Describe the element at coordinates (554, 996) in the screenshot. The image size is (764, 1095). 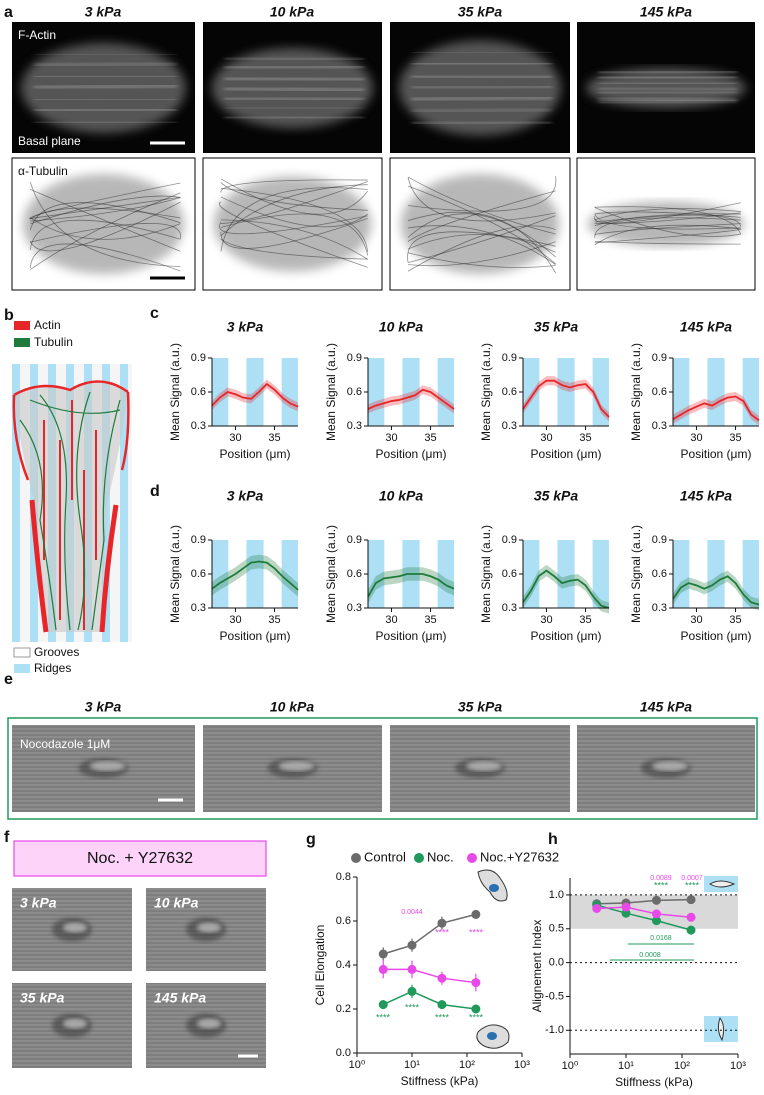
I see `y-tick-label: -0.5` at that location.